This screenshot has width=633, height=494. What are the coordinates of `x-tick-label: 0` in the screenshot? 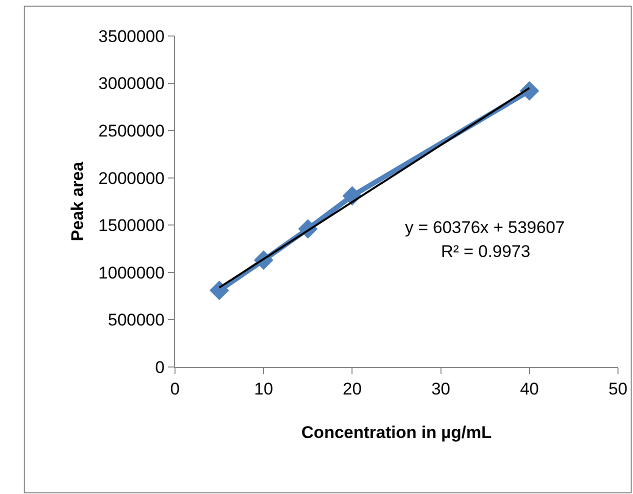 It's located at (175, 388).